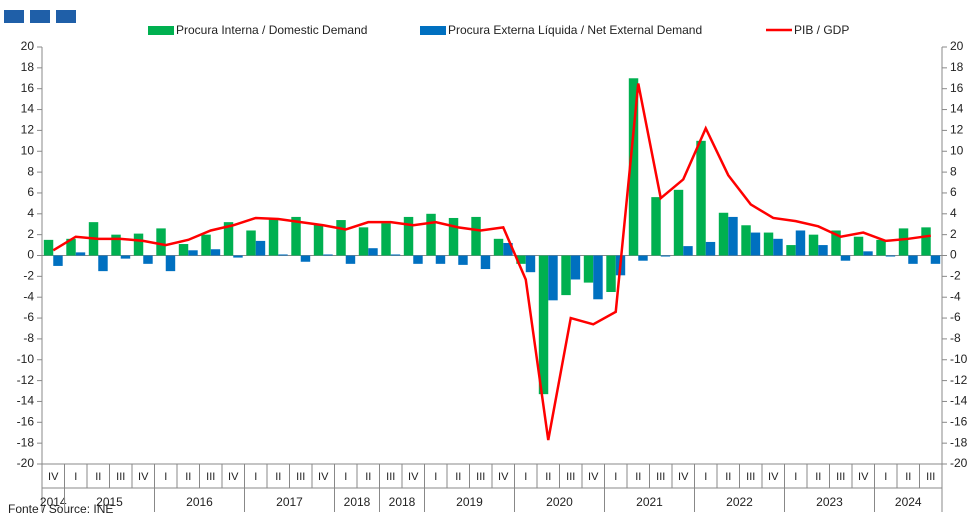 The height and width of the screenshot is (515, 977). What do you see at coordinates (821, 30) in the screenshot?
I see `legend-label: PIB / GDP` at bounding box center [821, 30].